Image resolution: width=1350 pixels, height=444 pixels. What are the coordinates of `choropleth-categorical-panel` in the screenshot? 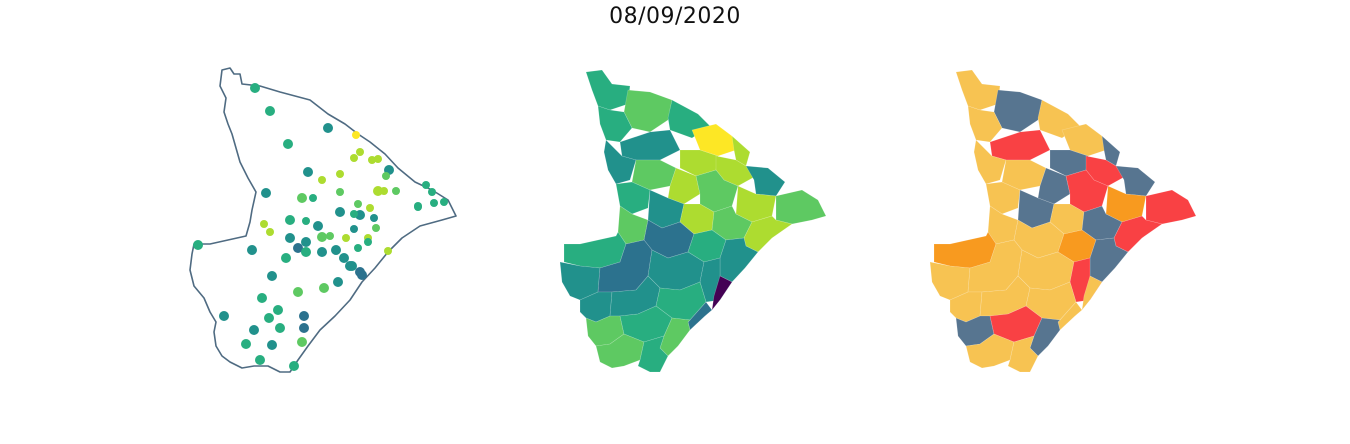 It's located at (1063, 221).